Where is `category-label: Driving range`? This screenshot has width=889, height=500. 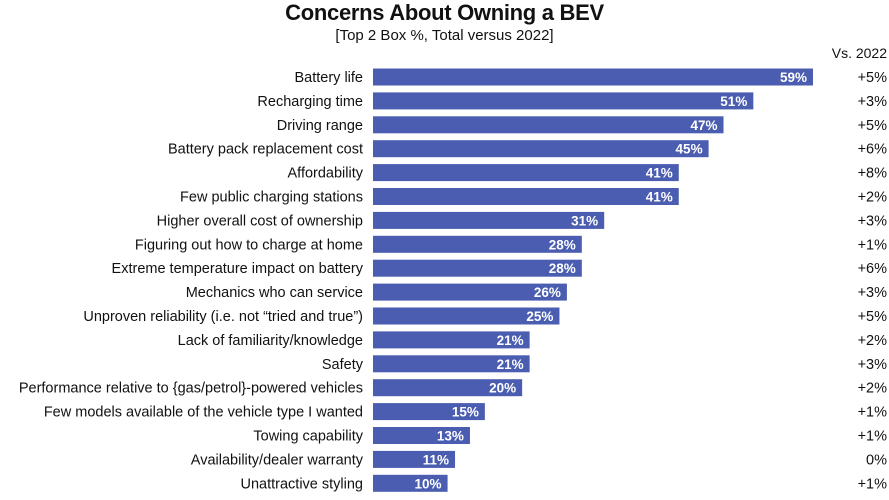 category-label: Driving range is located at coordinates (320, 126).